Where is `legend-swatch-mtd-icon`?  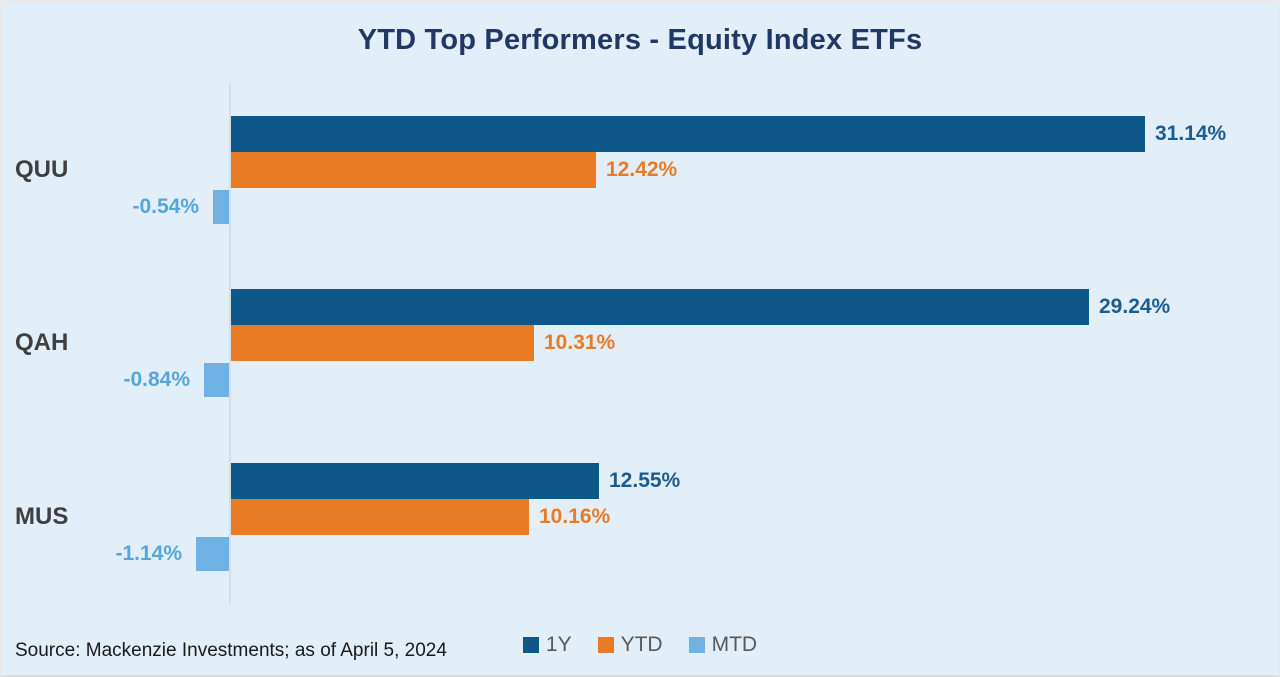 legend-swatch-mtd-icon is located at coordinates (696, 645).